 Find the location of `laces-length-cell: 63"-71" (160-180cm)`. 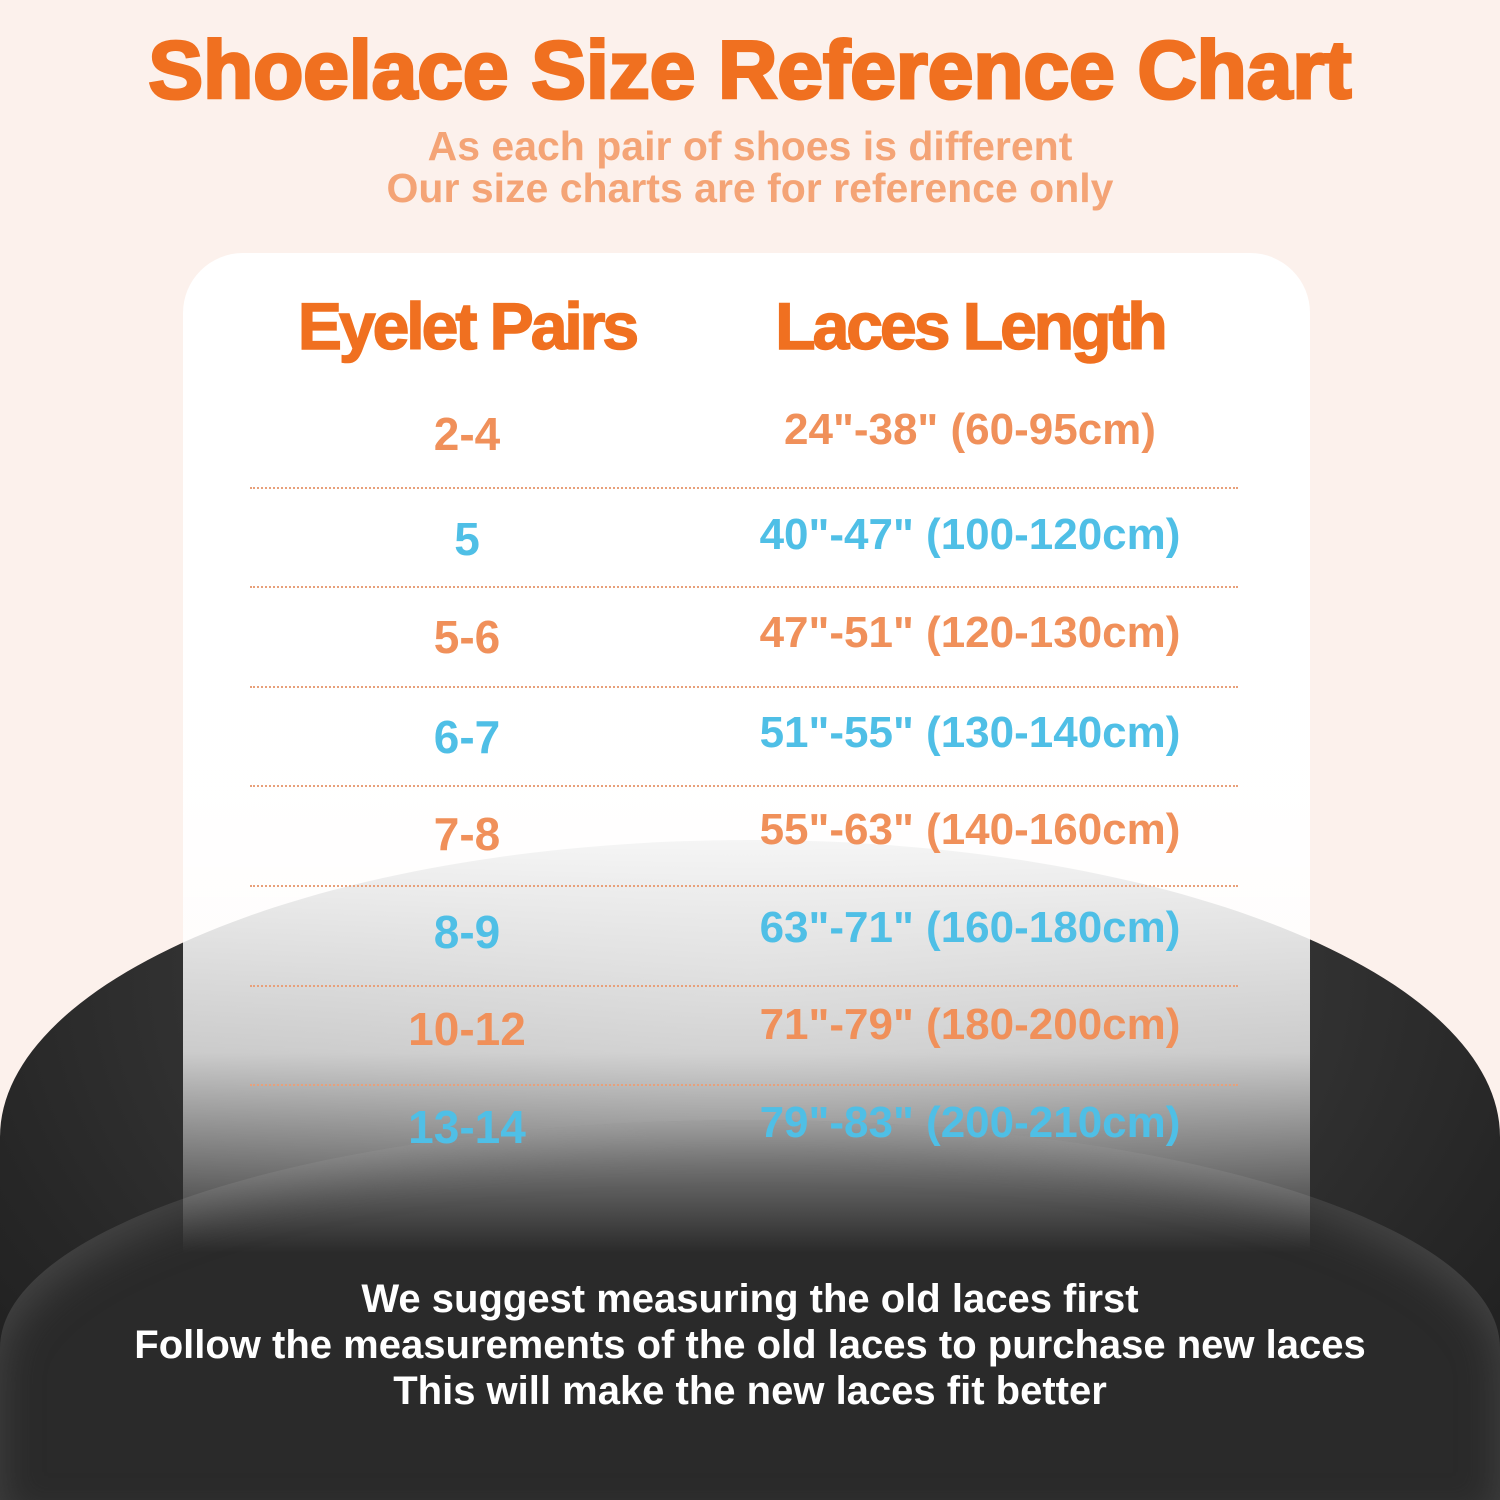

laces-length-cell: 63"-71" (160-180cm) is located at coordinates (970, 927).